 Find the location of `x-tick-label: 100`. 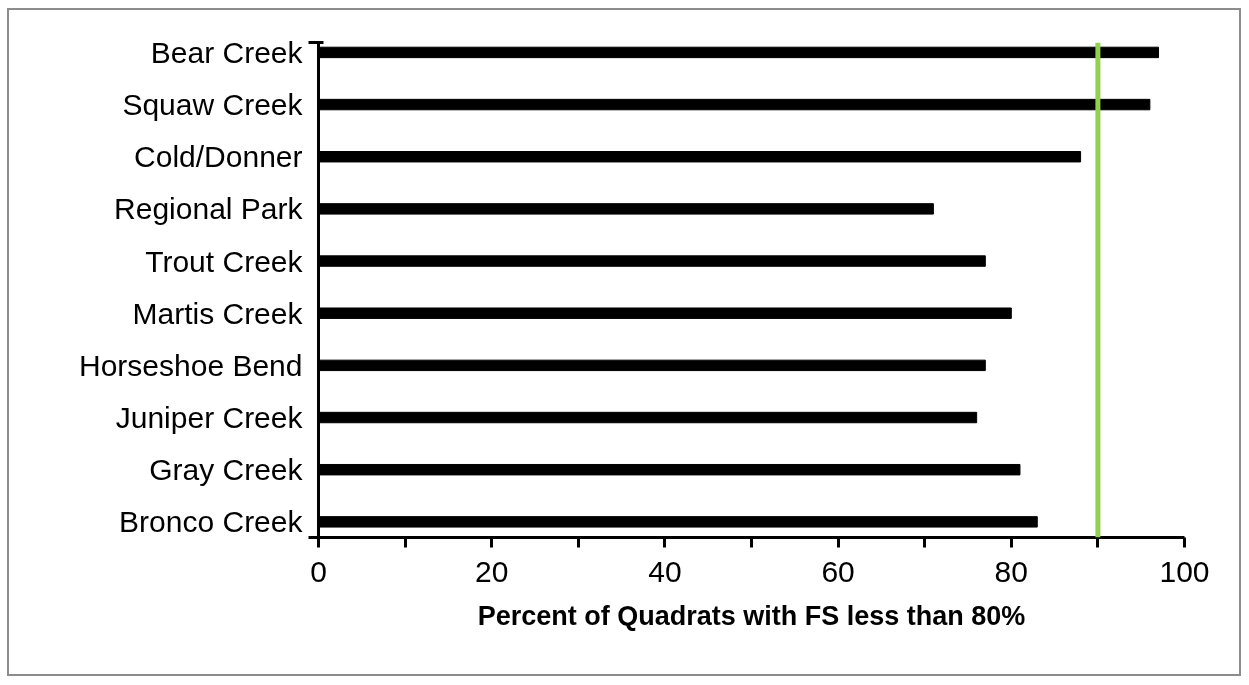

x-tick-label: 100 is located at coordinates (1184, 571).